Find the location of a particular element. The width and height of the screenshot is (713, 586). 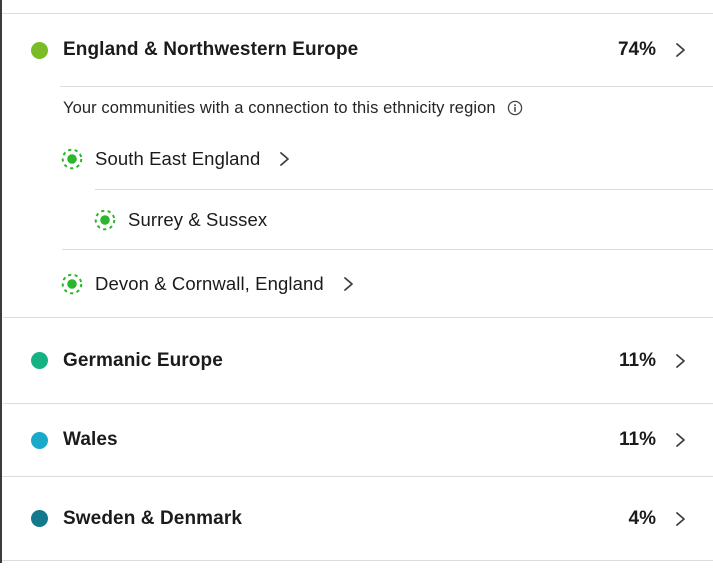

region-percent: 4% is located at coordinates (642, 518).